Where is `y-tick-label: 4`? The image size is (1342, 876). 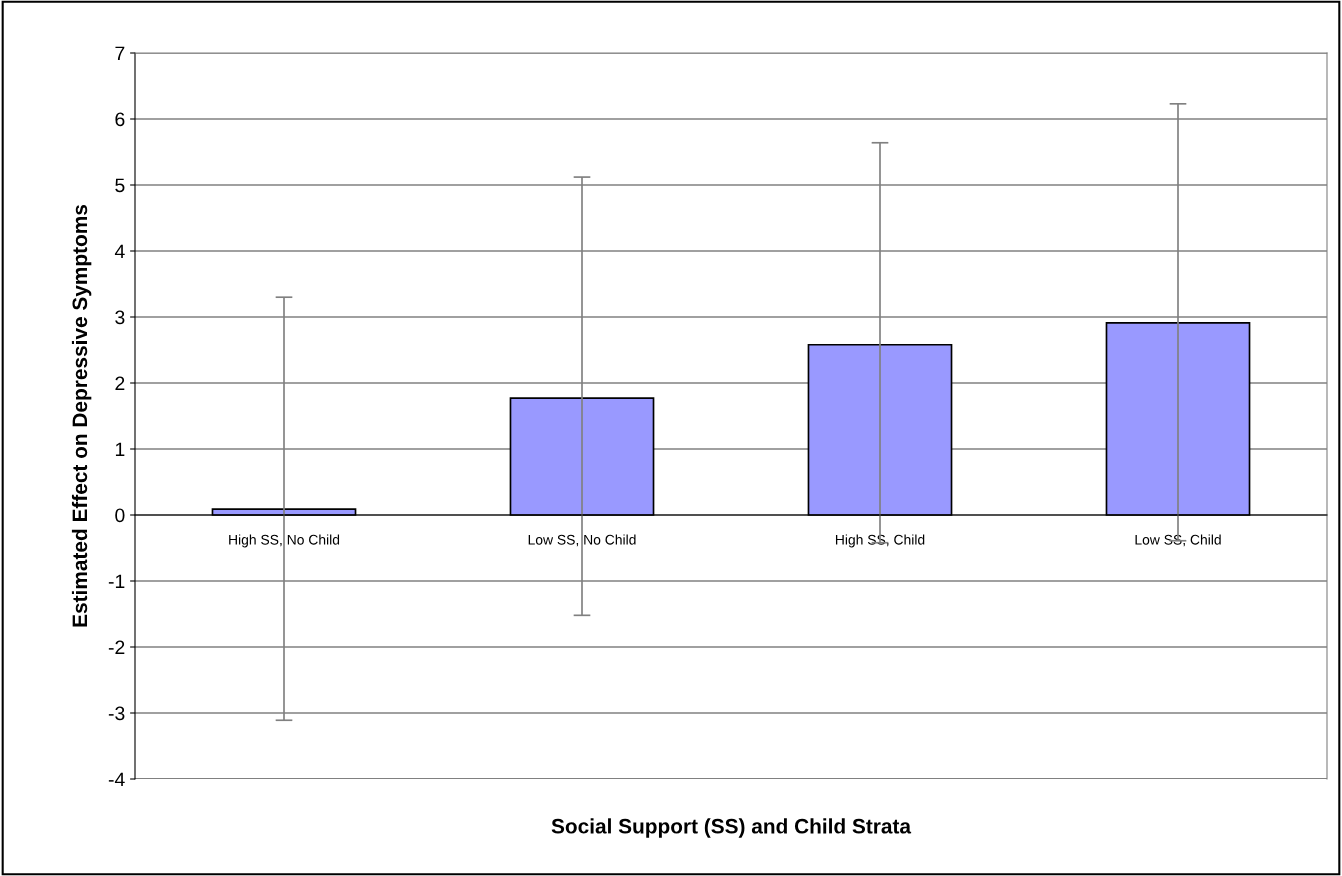 y-tick-label: 4 is located at coordinates (119, 251).